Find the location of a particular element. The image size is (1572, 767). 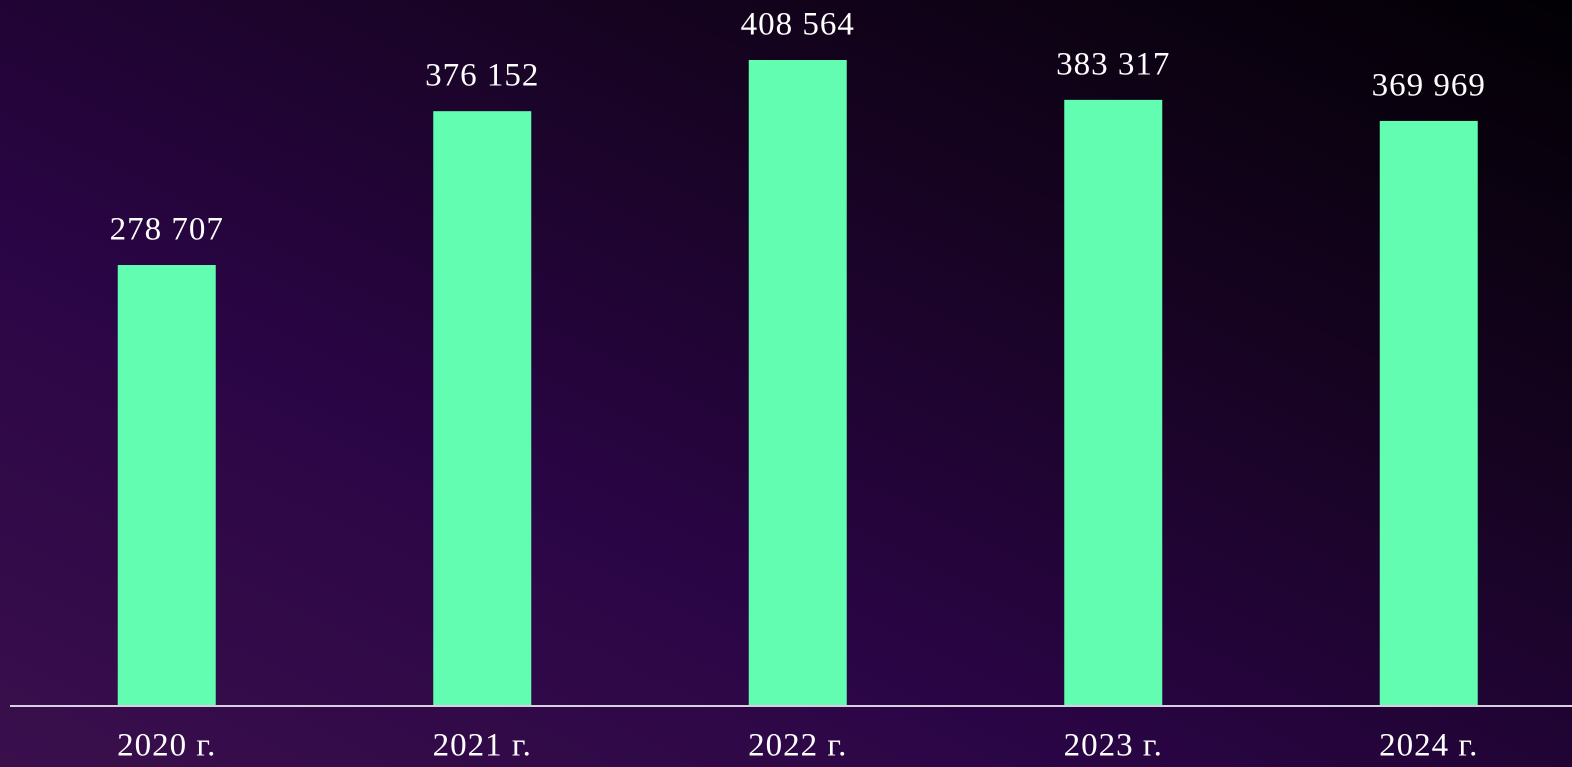

x-tick-label: 2024 г. is located at coordinates (1428, 746).